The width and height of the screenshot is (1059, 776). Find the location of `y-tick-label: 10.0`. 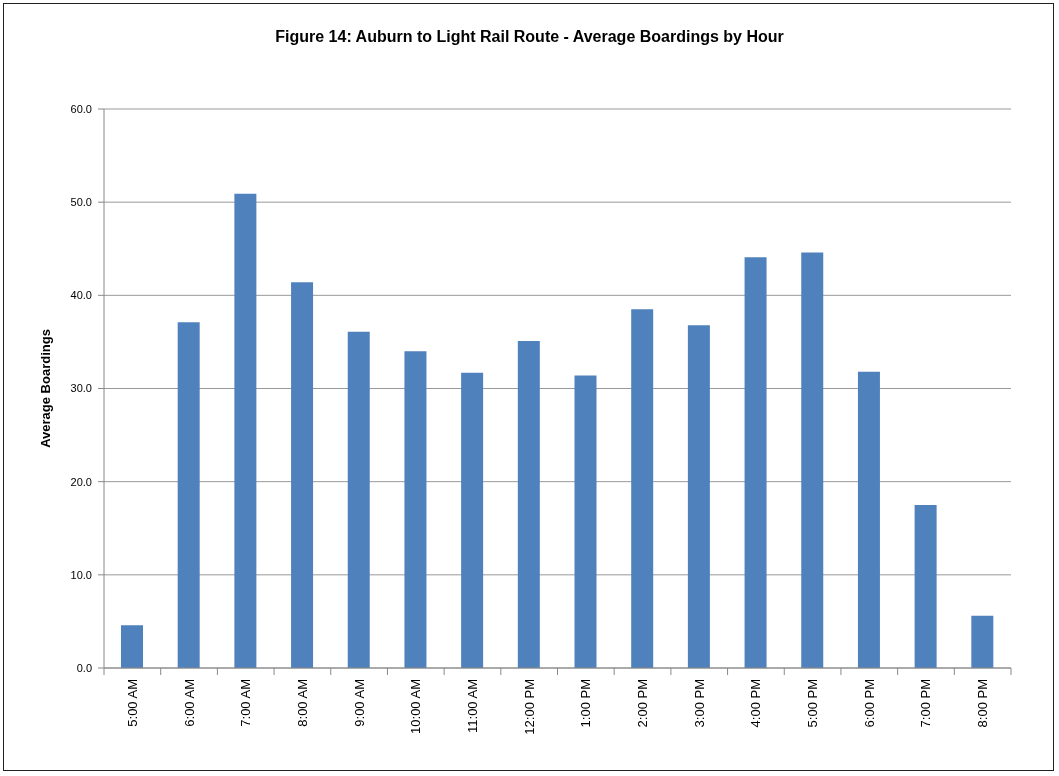

y-tick-label: 10.0 is located at coordinates (81, 574).